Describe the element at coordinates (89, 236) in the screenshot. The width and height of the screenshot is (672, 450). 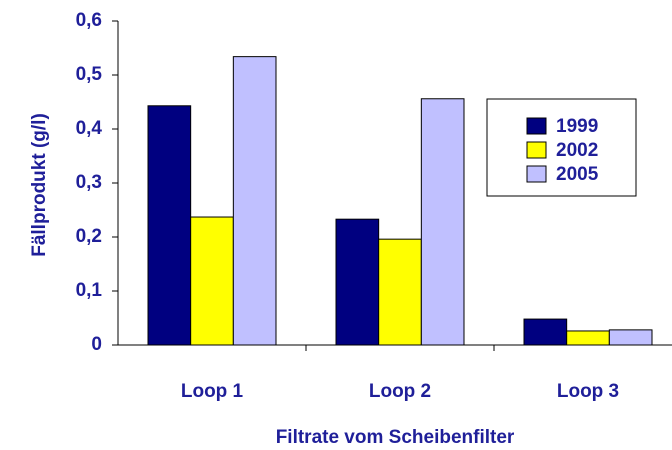
I see `y-tick-label: 0,2` at that location.